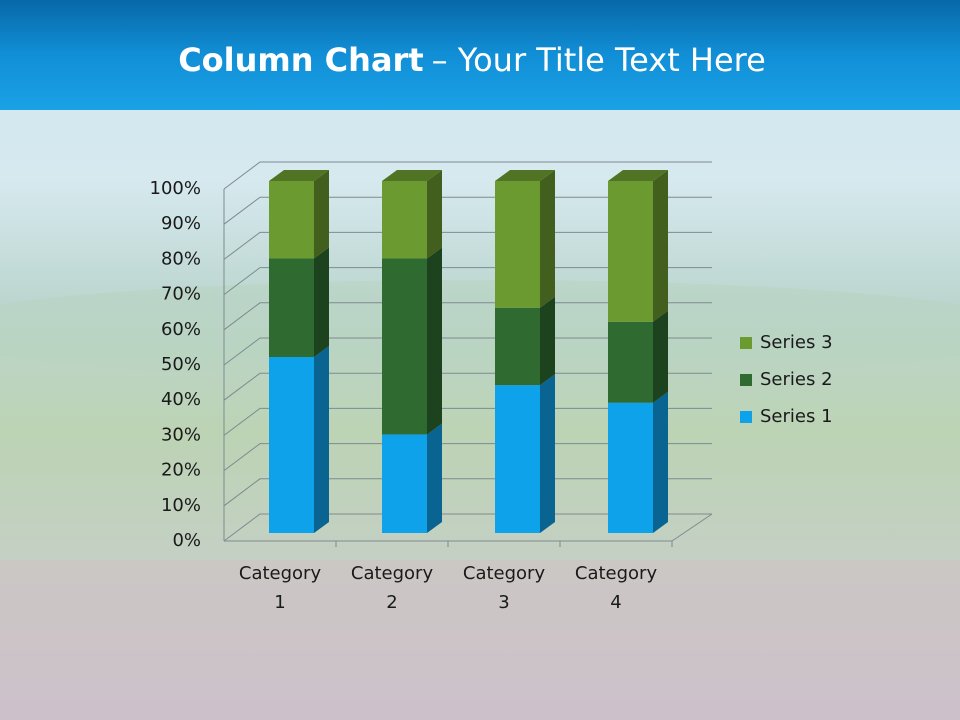 This screenshot has width=960, height=720. Describe the element at coordinates (181, 399) in the screenshot. I see `y-tick-label: 40%` at that location.